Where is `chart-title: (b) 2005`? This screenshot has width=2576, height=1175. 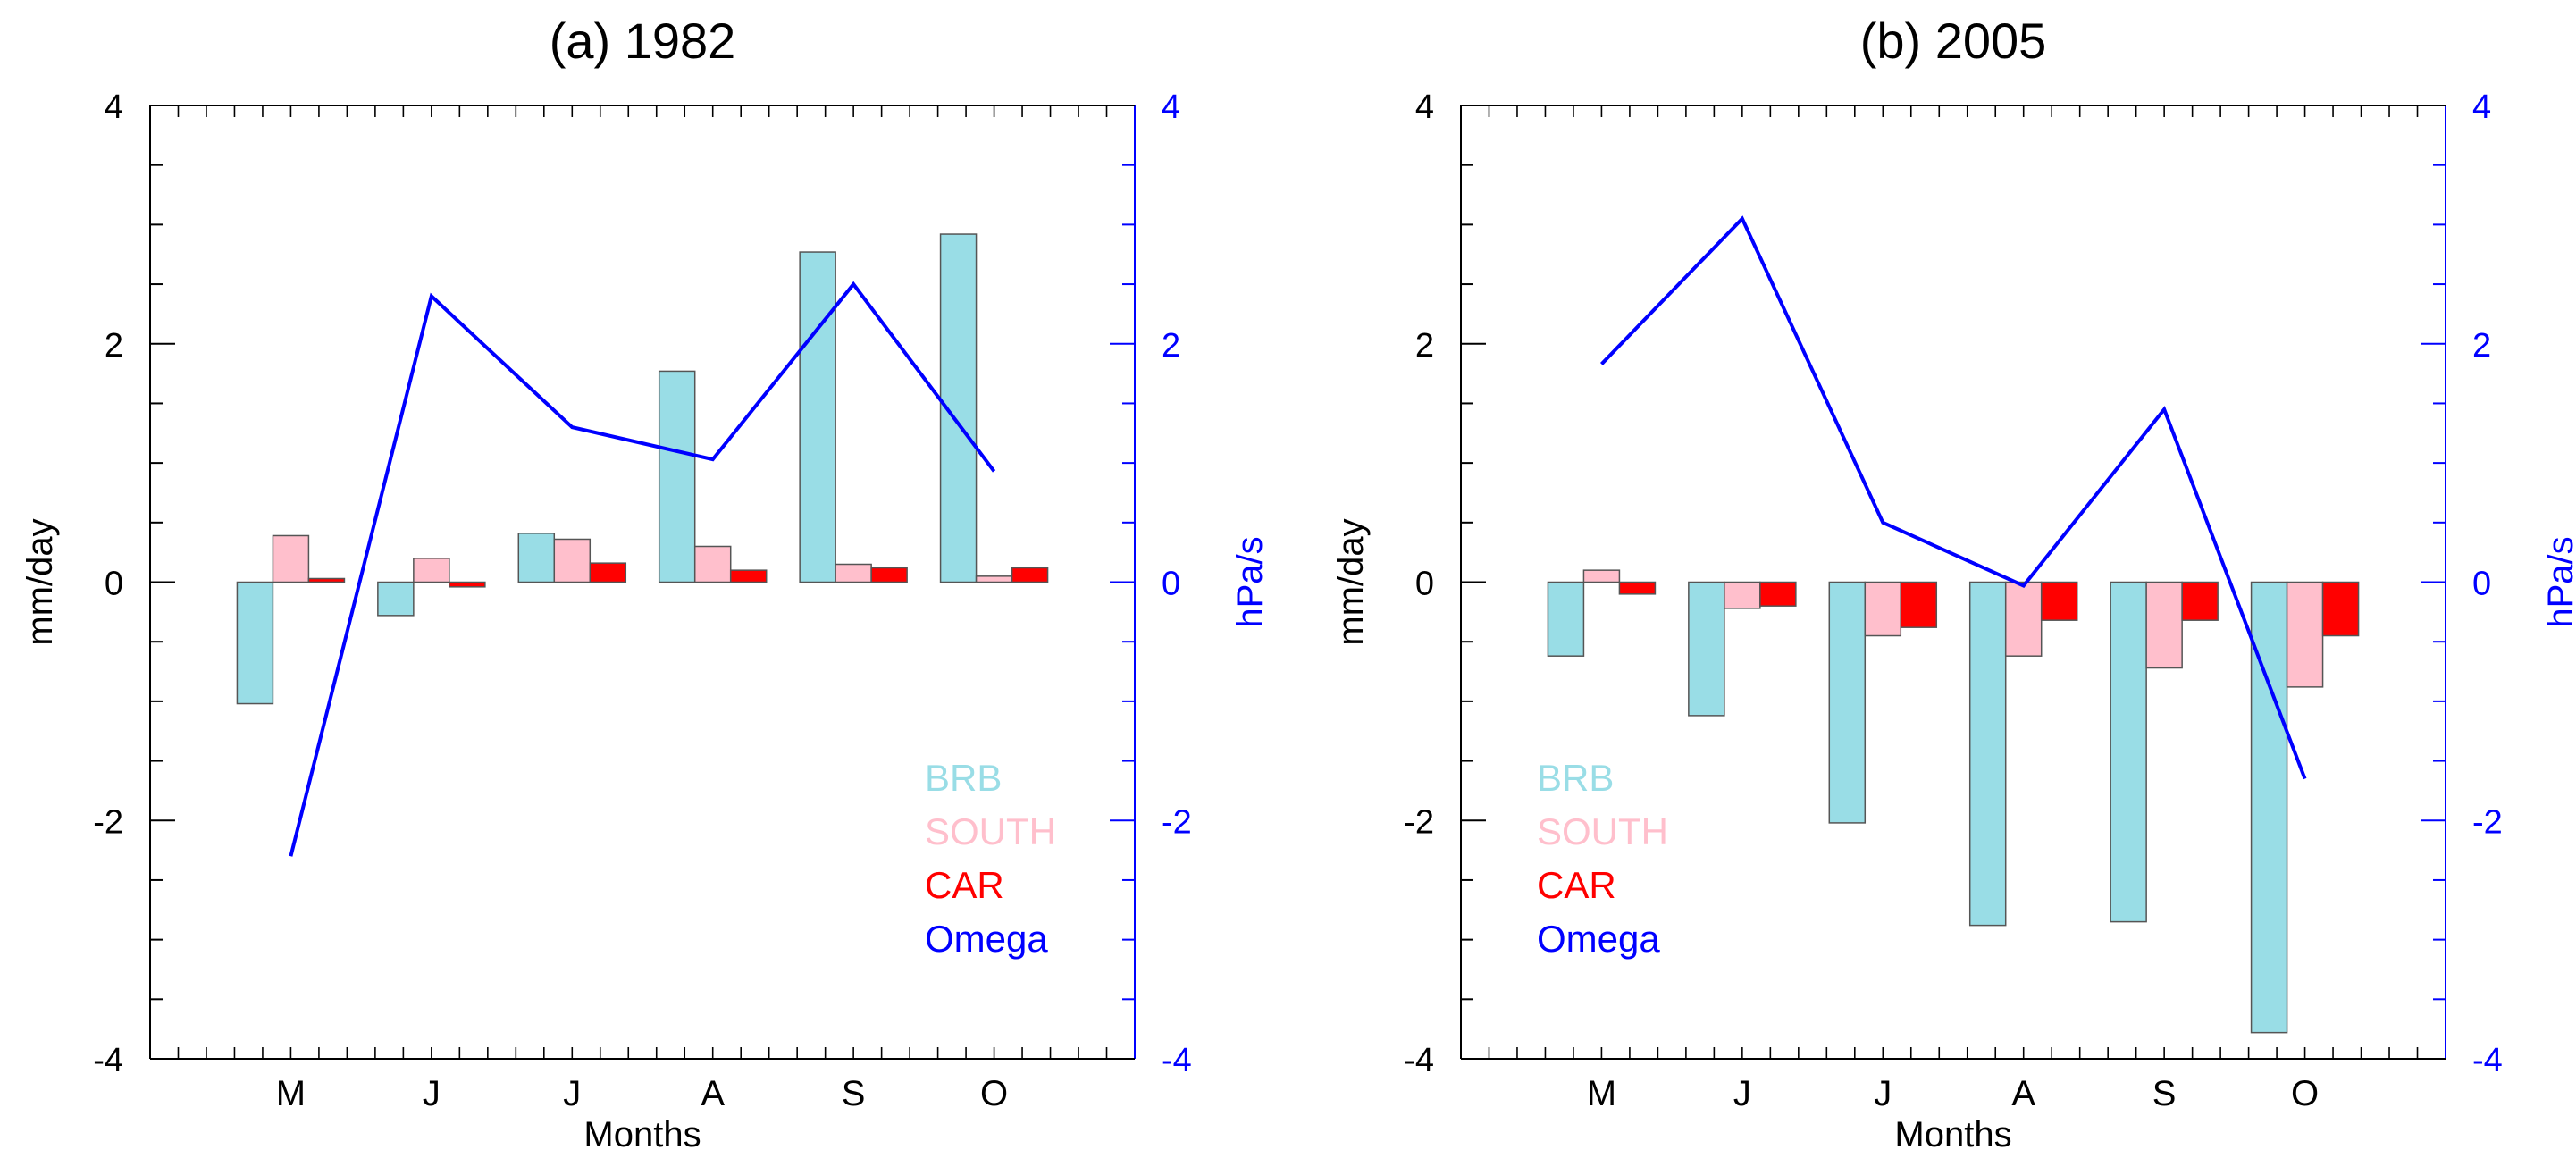
chart-title: (b) 2005 is located at coordinates (1953, 41).